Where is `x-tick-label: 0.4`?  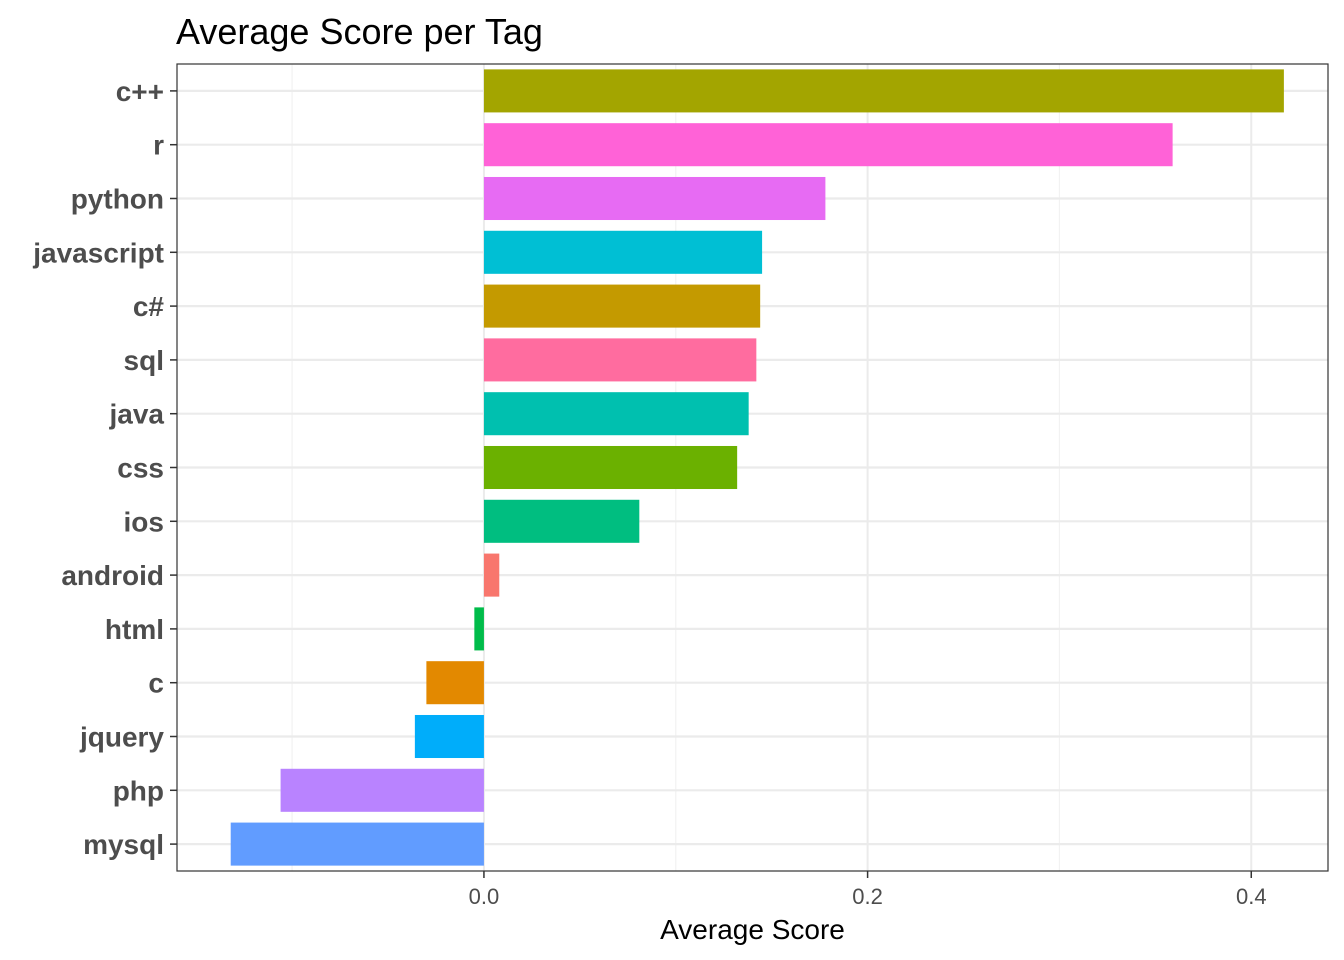 x-tick-label: 0.4 is located at coordinates (1251, 896).